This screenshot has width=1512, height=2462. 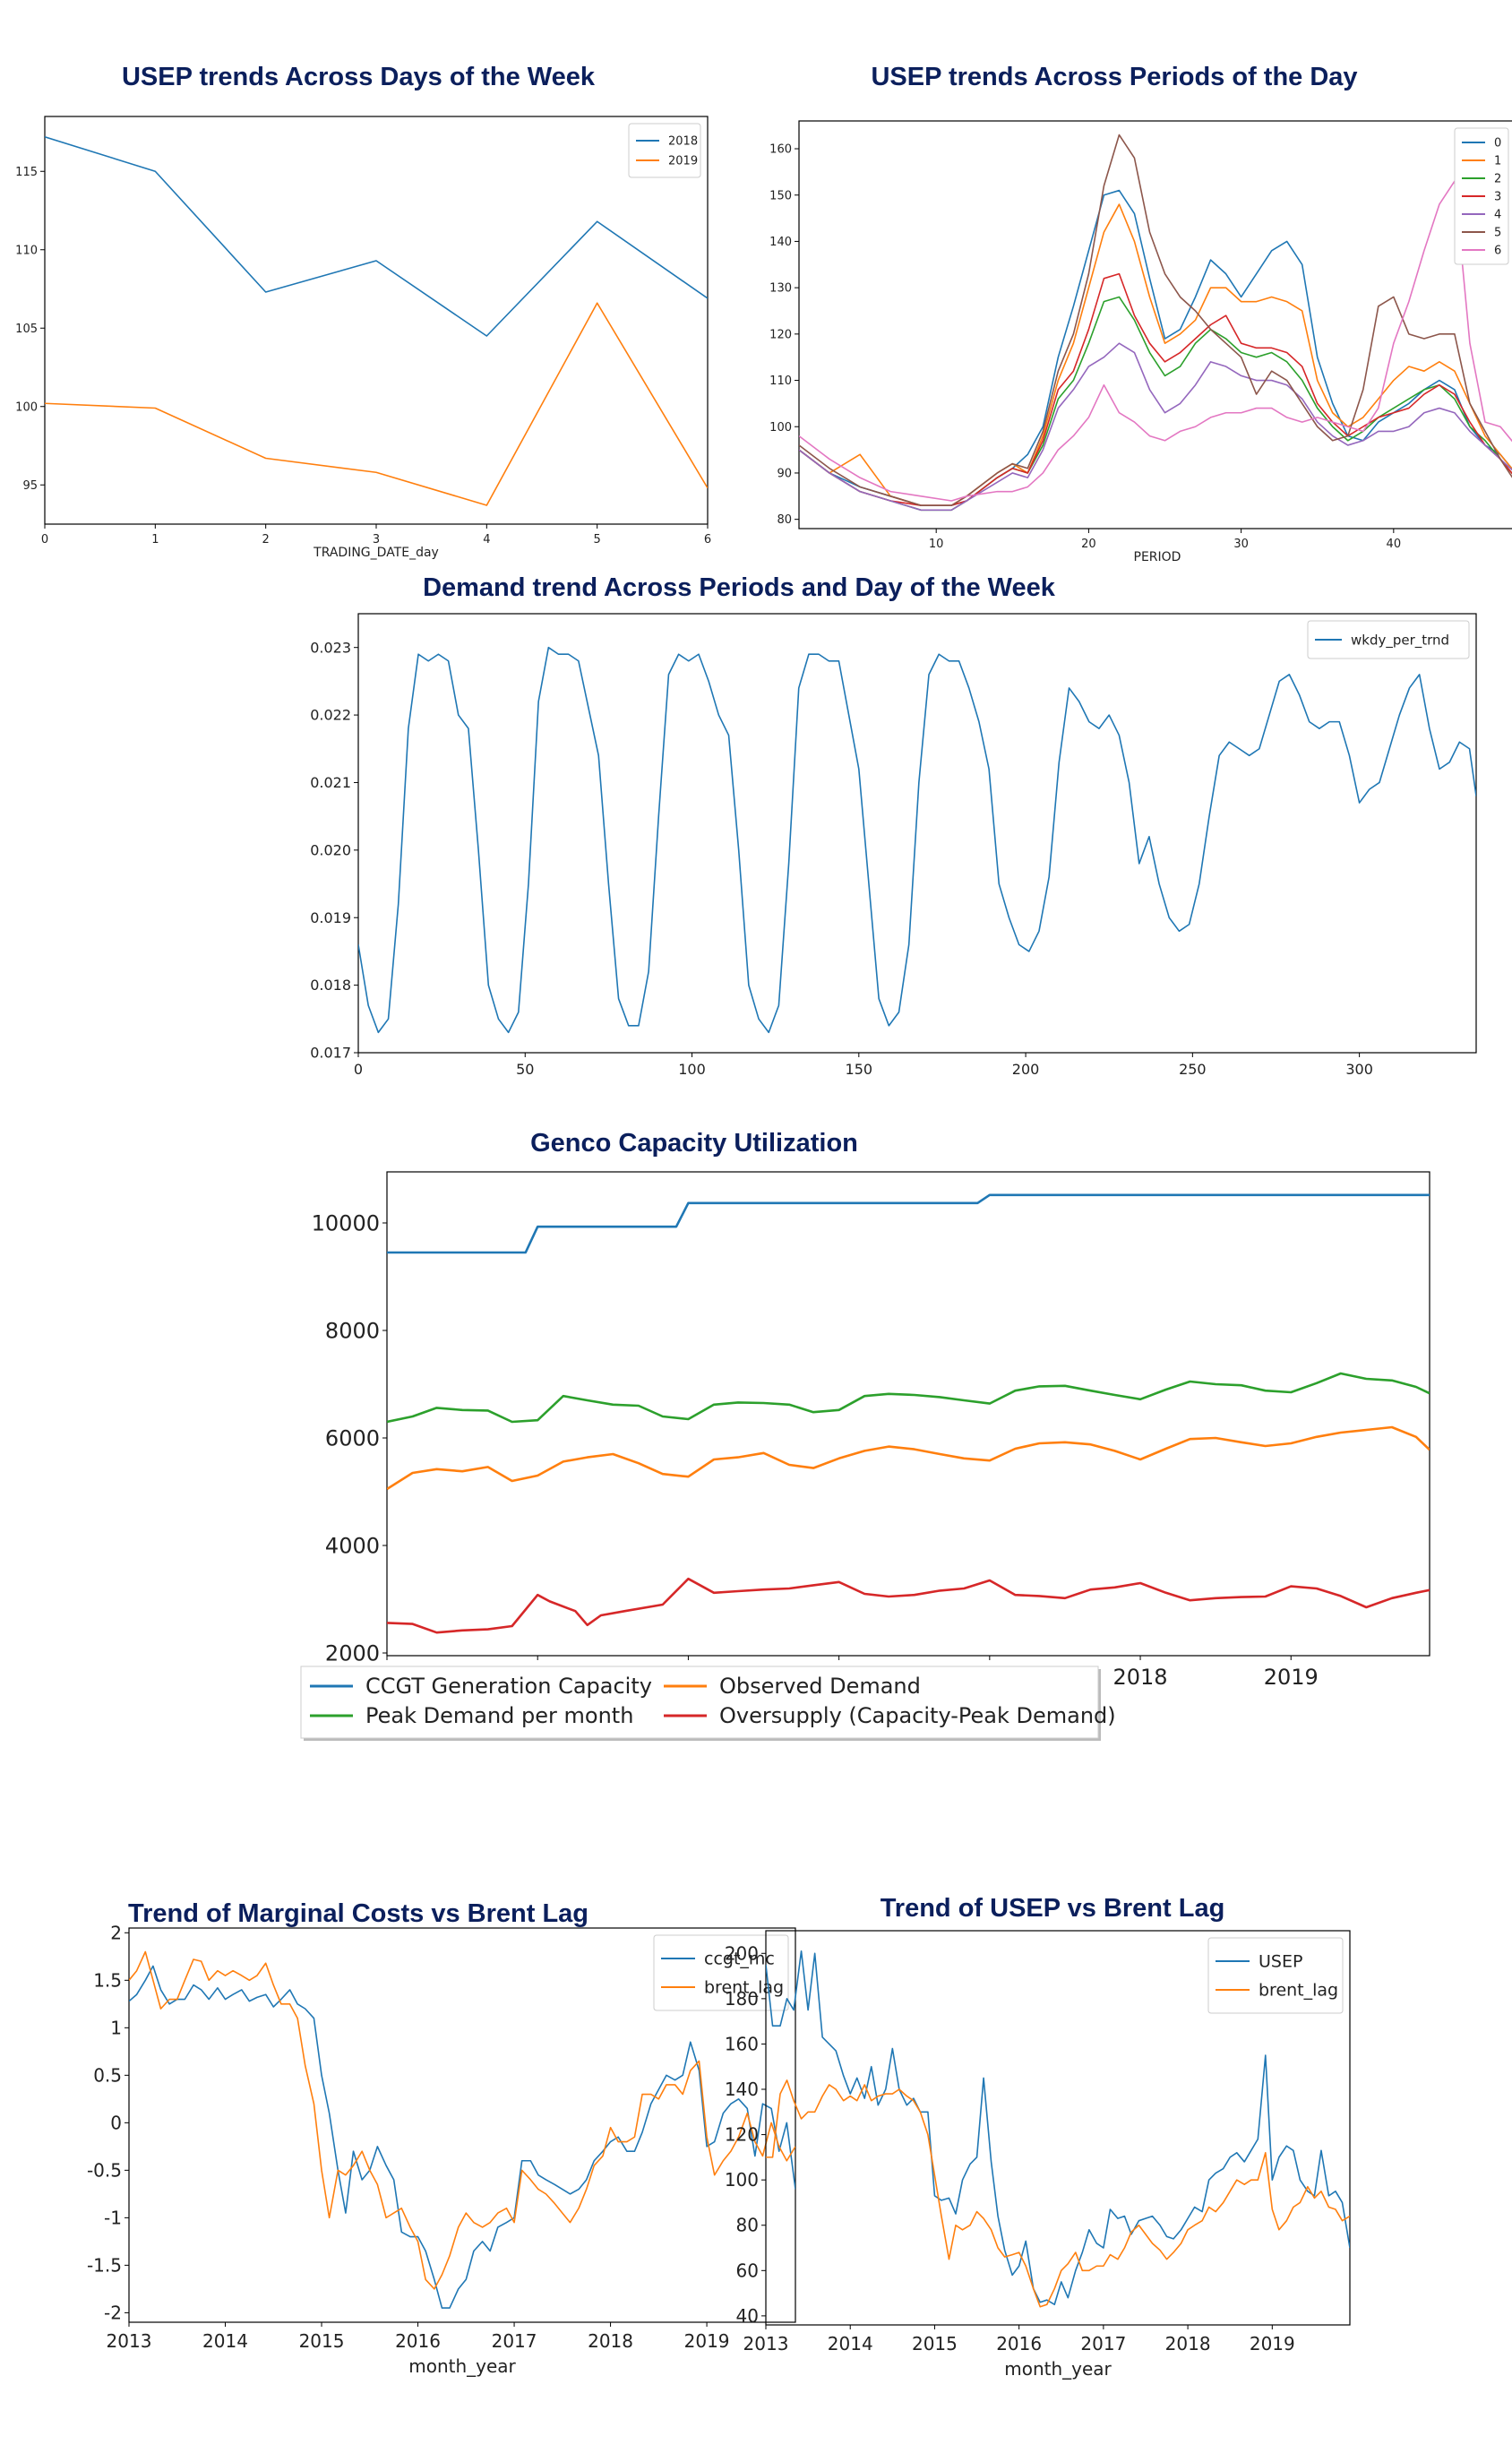 What do you see at coordinates (116, 2027) in the screenshot?
I see `y-tick-label: 1` at bounding box center [116, 2027].